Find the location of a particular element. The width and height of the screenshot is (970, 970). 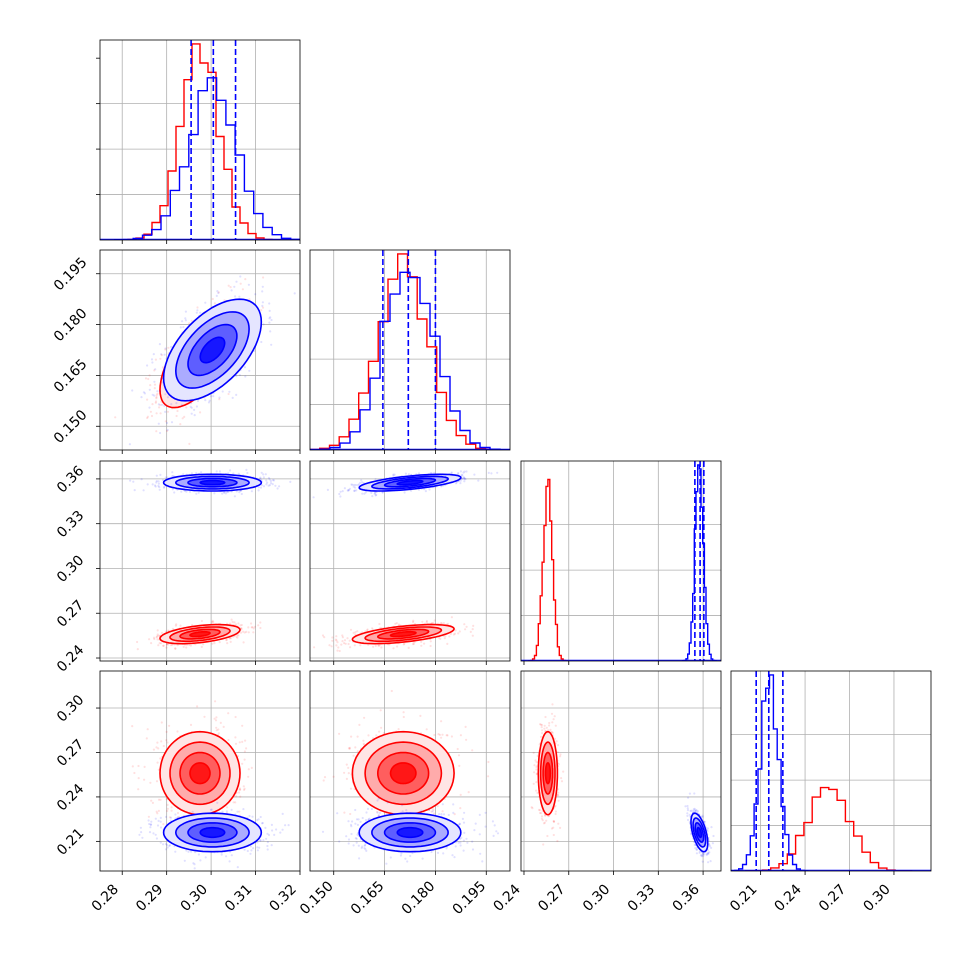

x-tick-label: 0.165 is located at coordinates (368, 898).